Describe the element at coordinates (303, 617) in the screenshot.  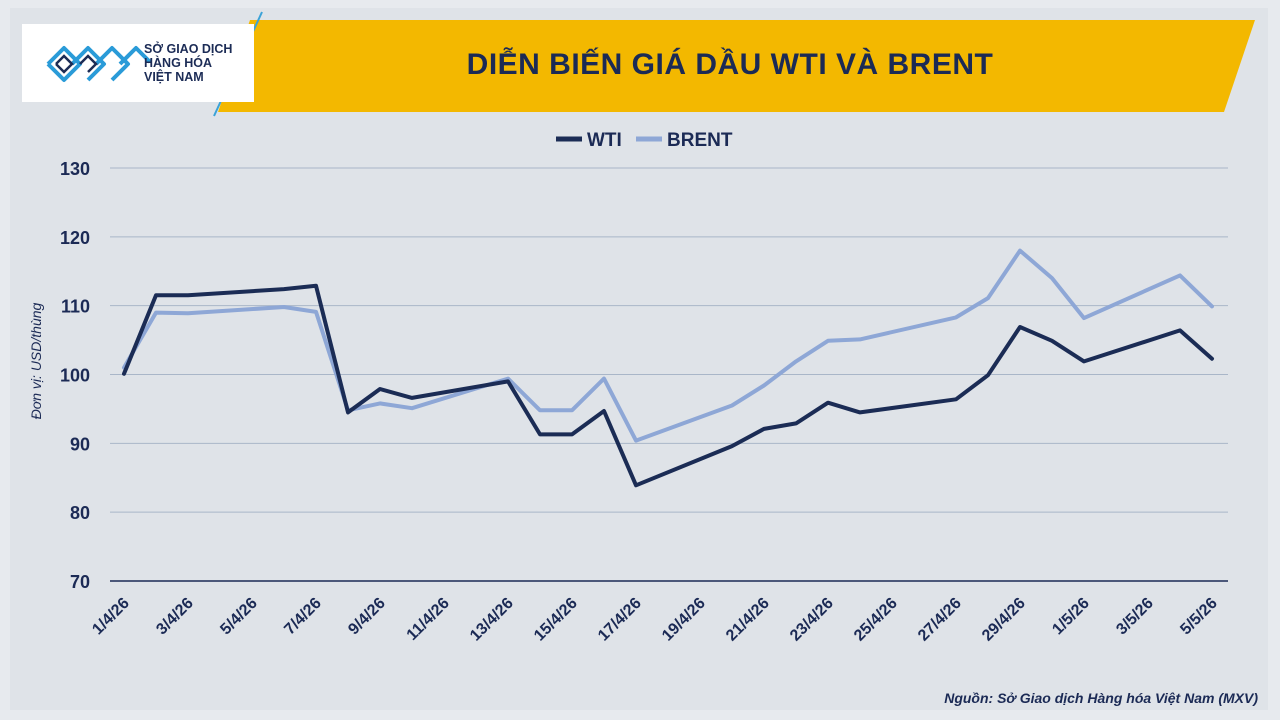
I see `x-tick-label: 7/4/26` at that location.